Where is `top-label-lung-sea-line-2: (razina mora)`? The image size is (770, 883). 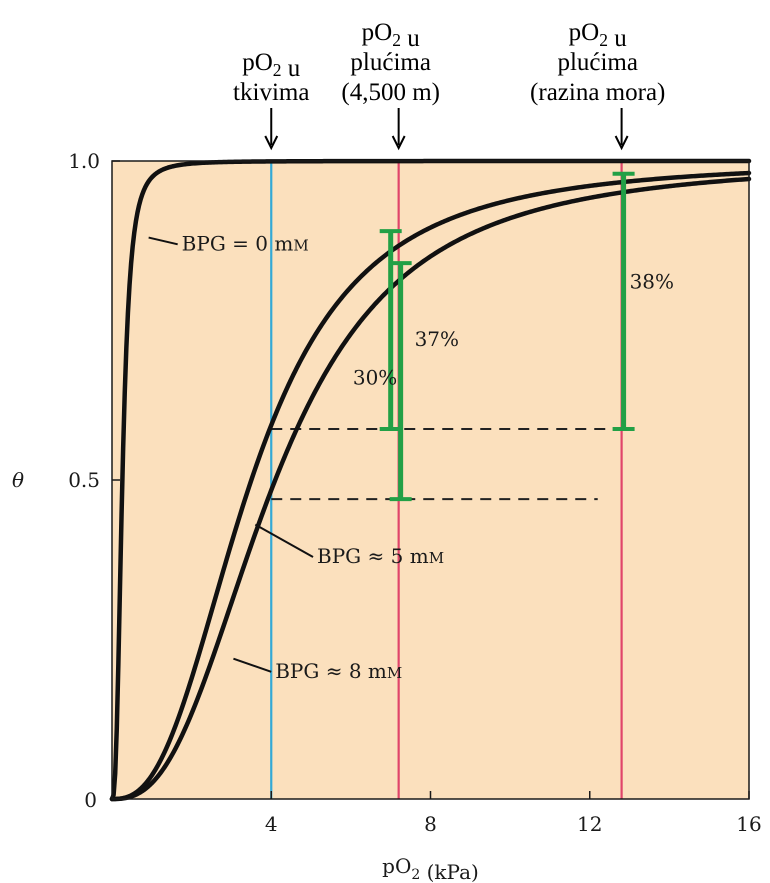
top-label-lung-sea-line-2: (razina mora) is located at coordinates (597, 92).